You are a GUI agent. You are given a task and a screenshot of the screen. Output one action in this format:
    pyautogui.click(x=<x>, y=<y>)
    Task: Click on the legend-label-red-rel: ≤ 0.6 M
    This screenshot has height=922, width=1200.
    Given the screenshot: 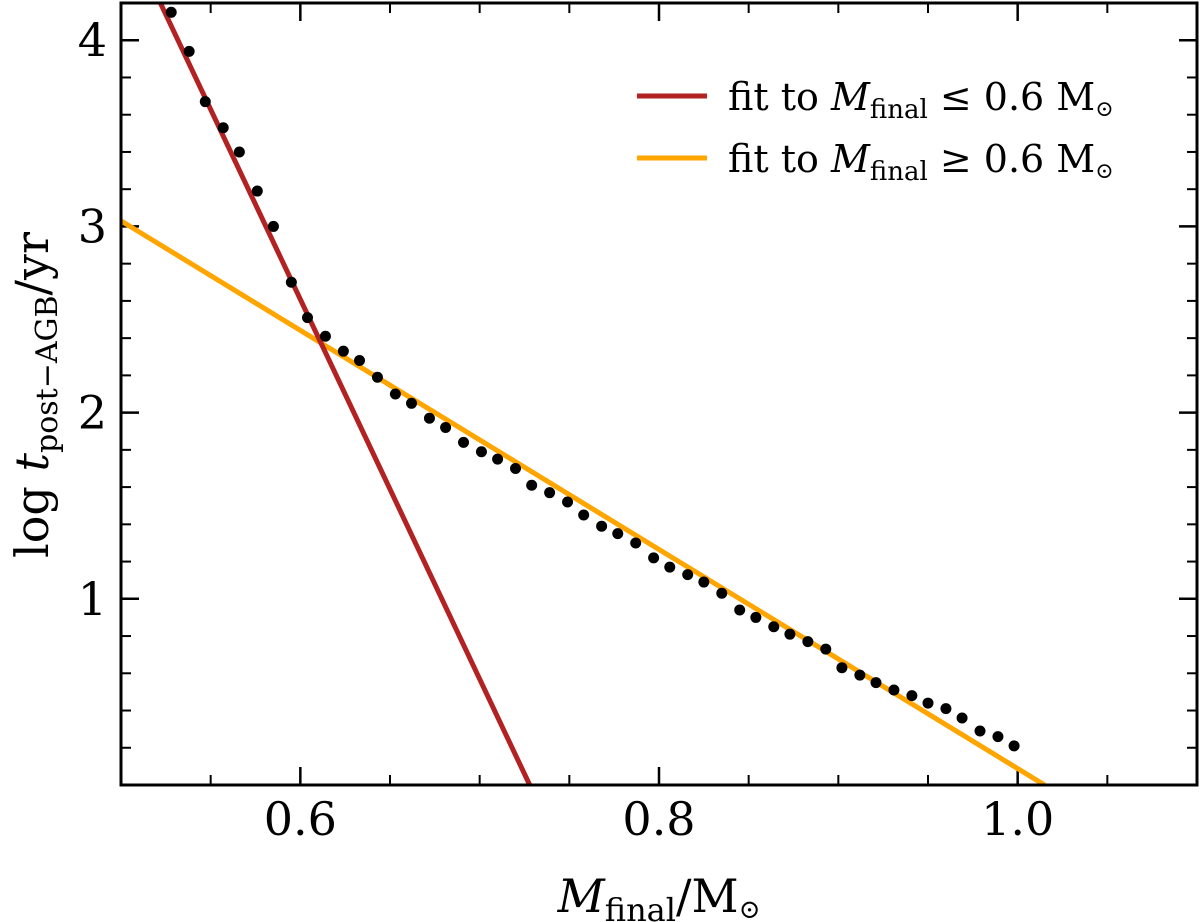 What is the action you would take?
    pyautogui.click(x=1011, y=97)
    